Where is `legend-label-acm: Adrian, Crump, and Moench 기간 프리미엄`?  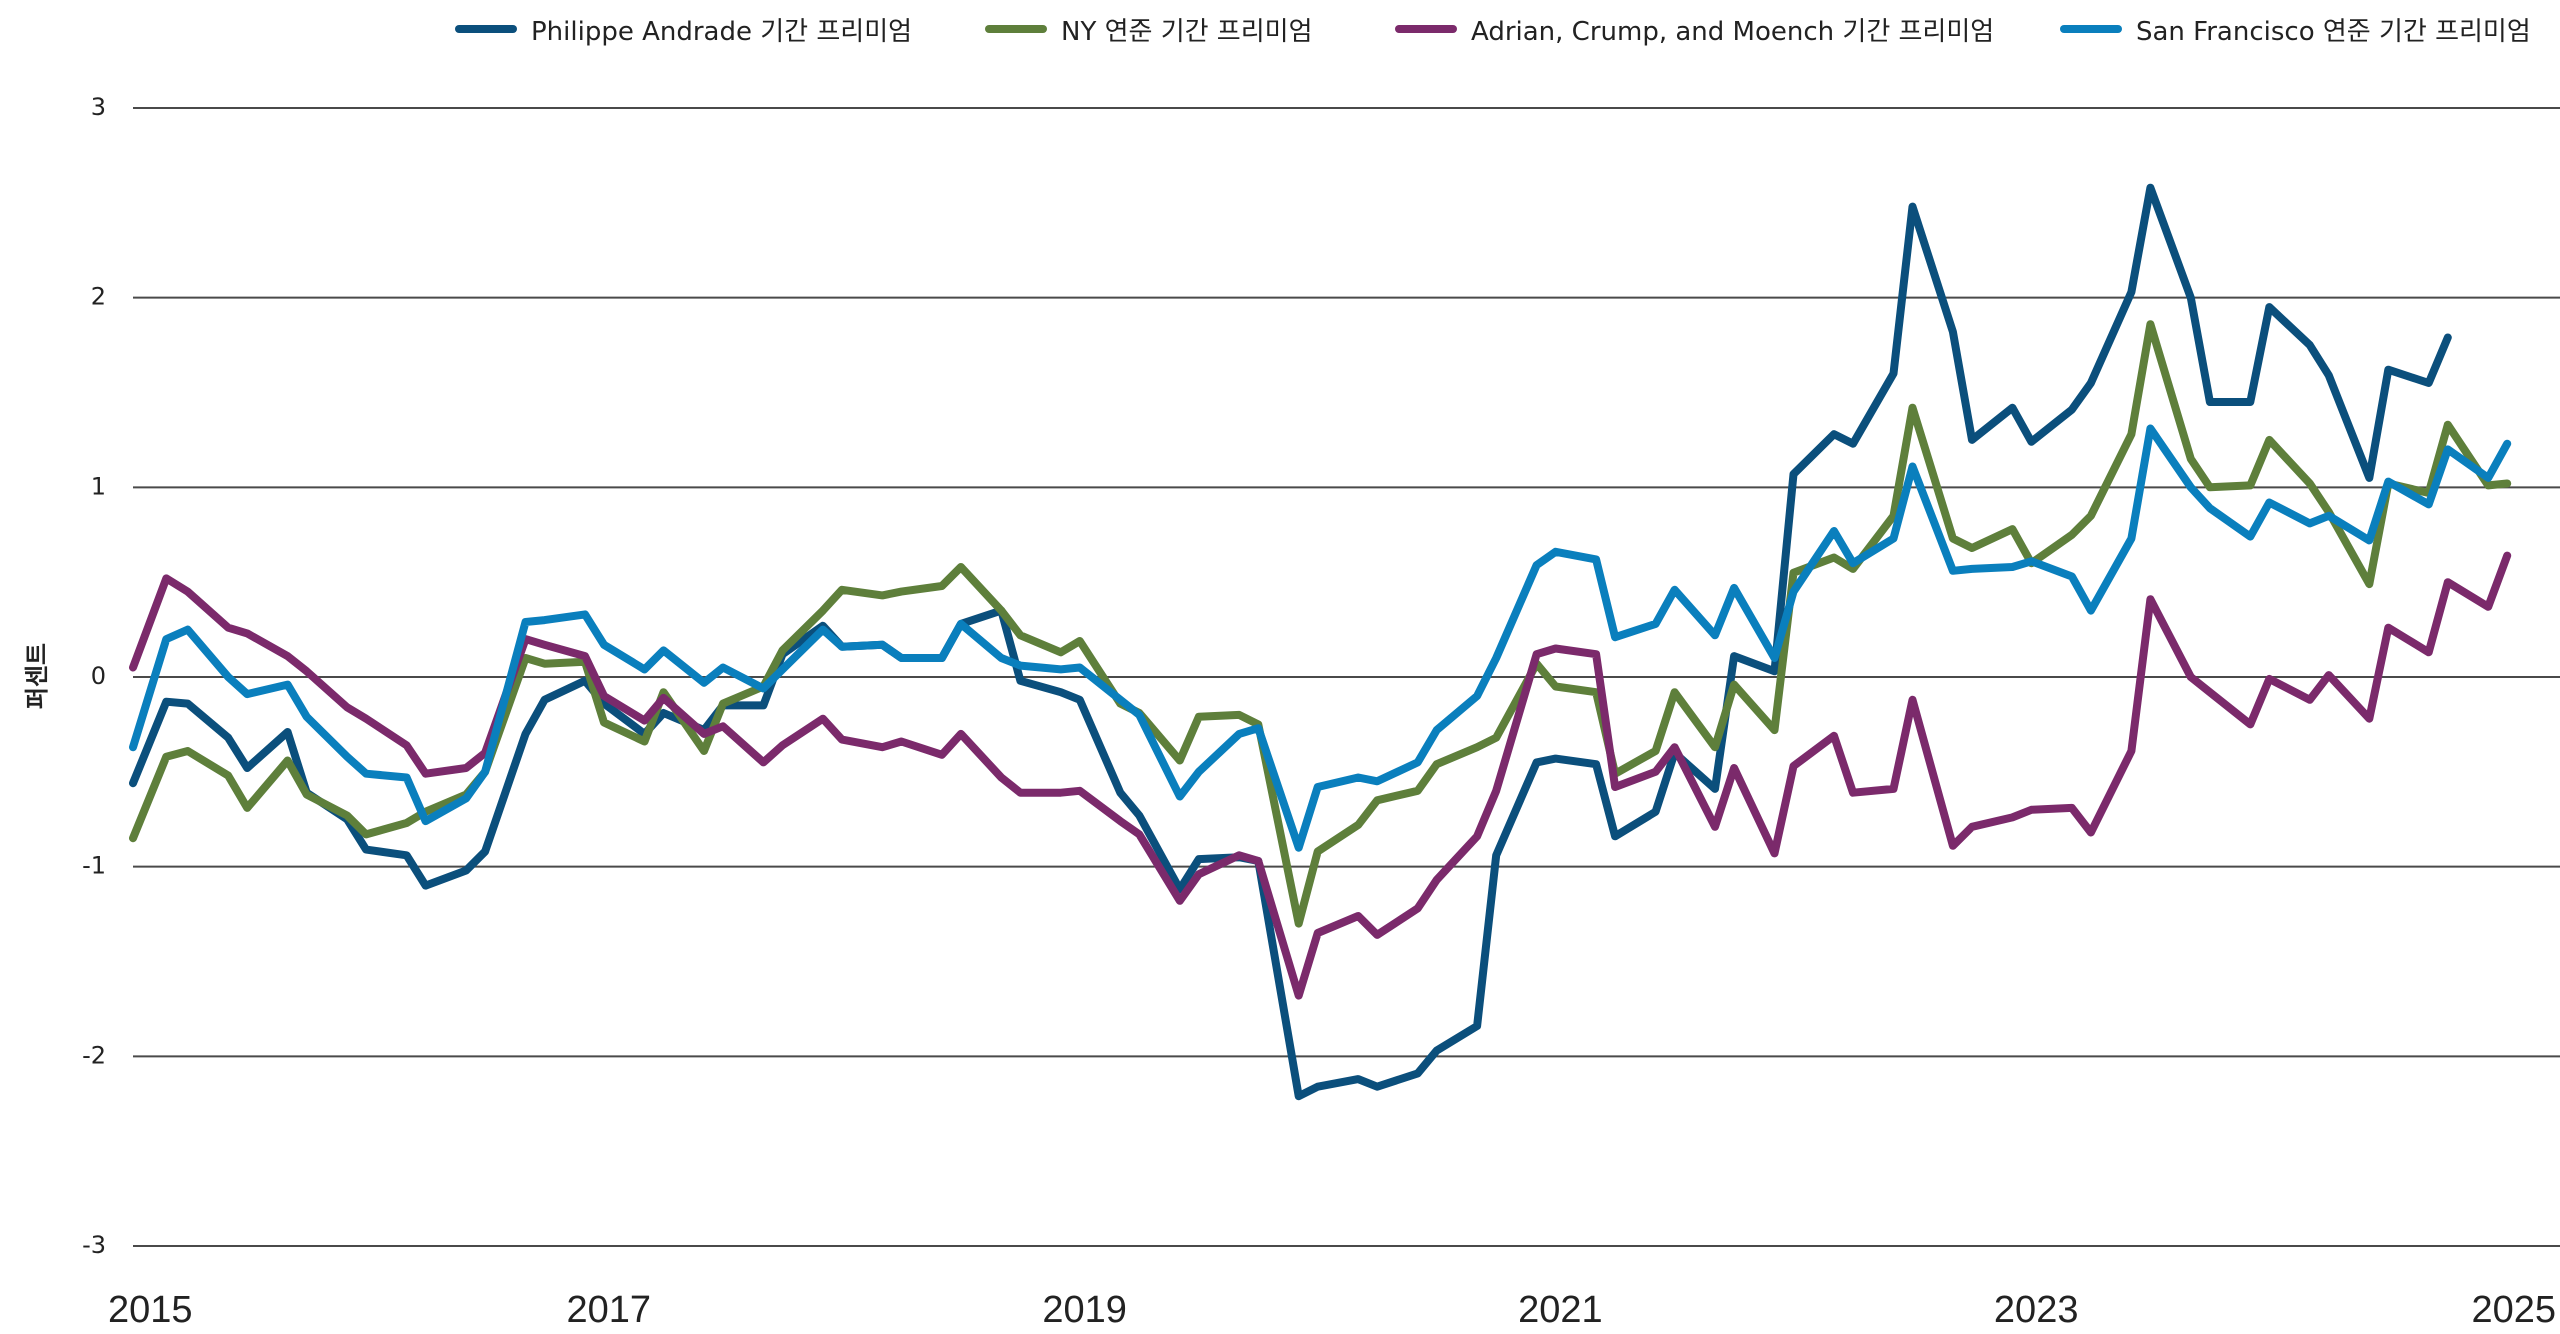 legend-label-acm: Adrian, Crump, and Moench 기간 프리미엄 is located at coordinates (1733, 31).